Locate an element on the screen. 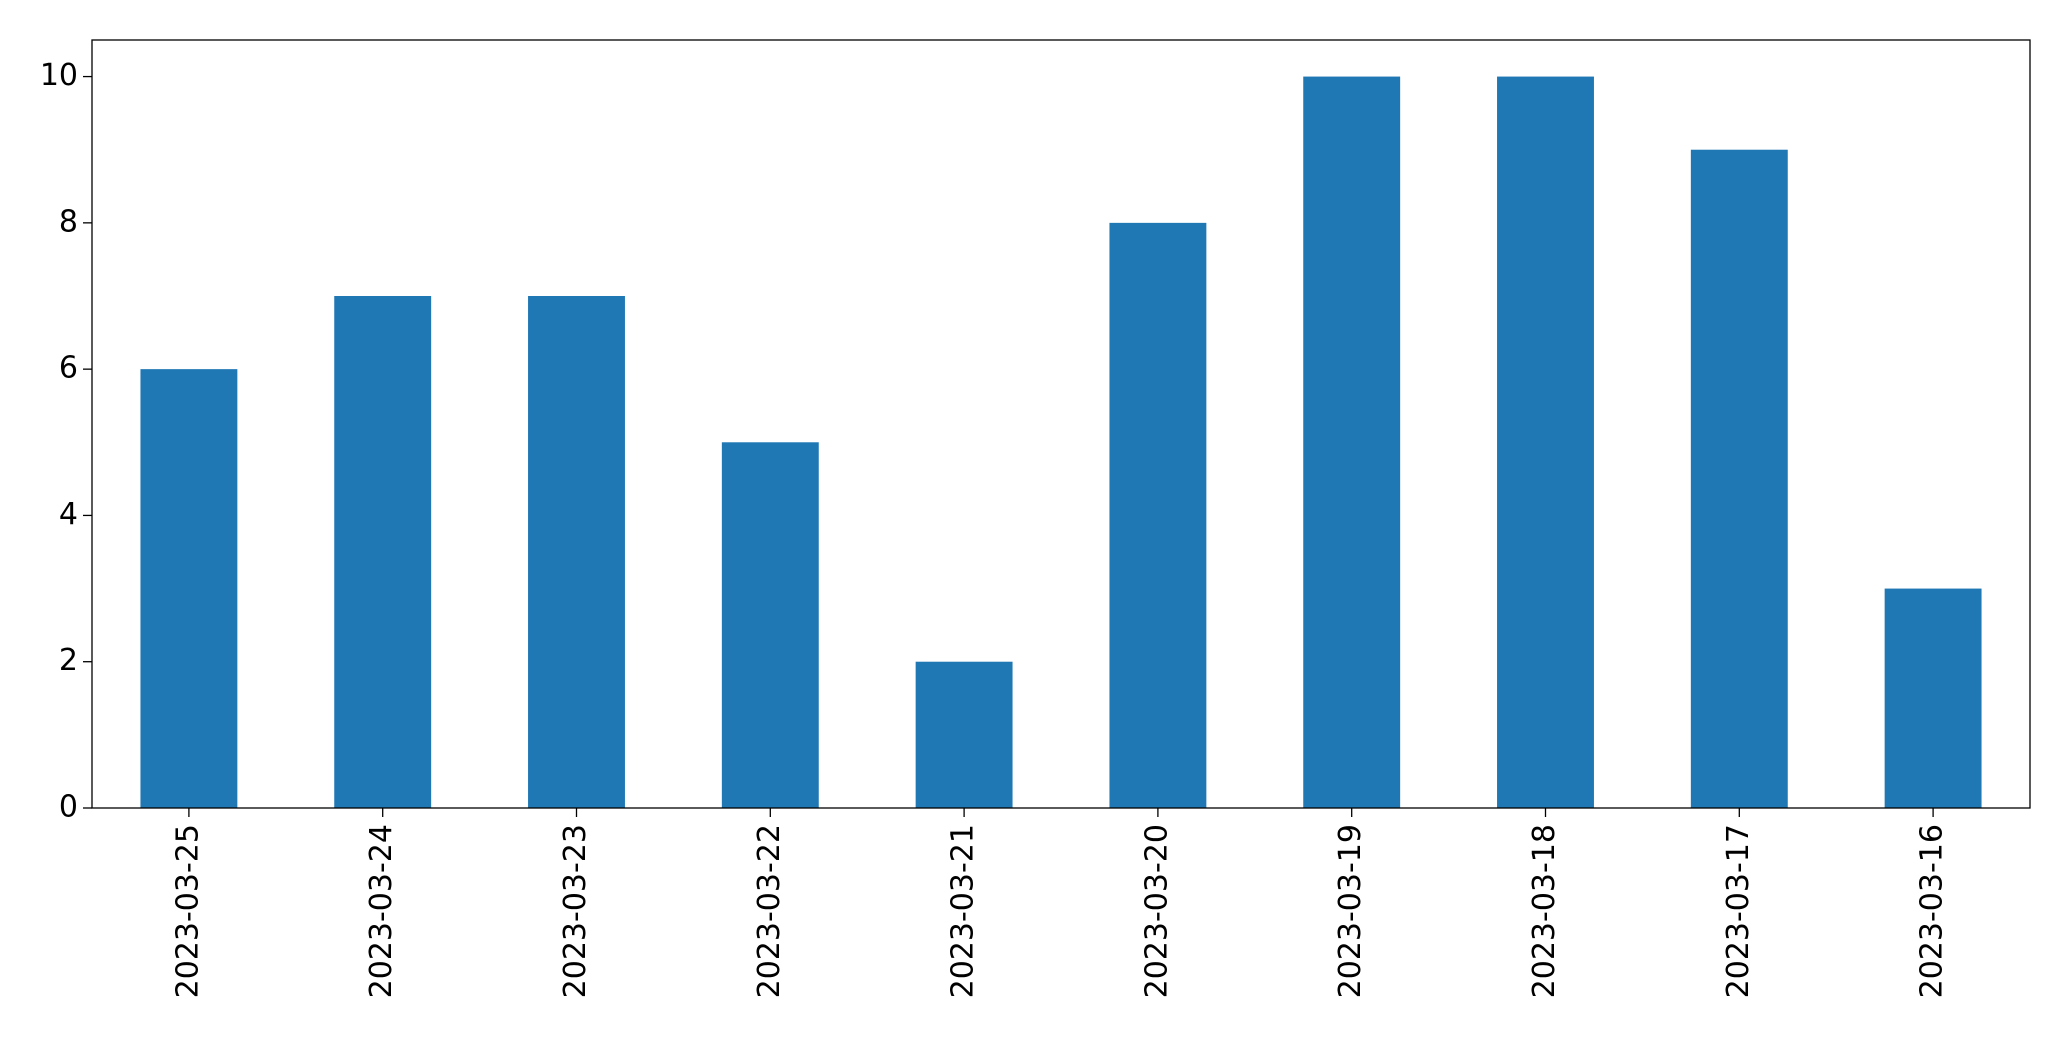  x-tick-label: 2023-03-23 is located at coordinates (575, 911).